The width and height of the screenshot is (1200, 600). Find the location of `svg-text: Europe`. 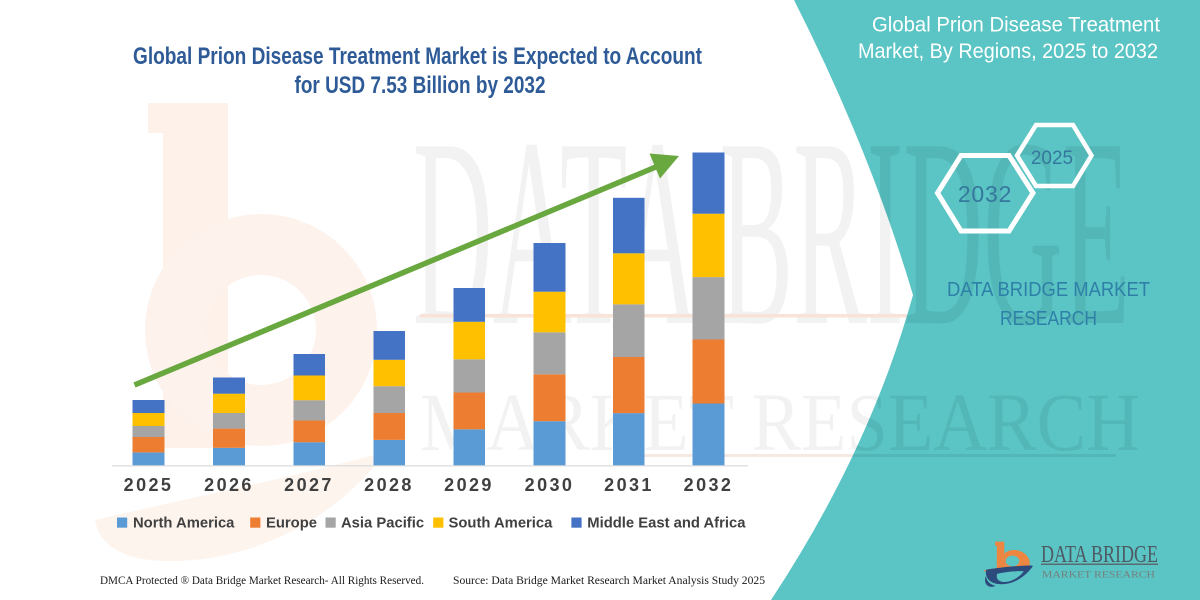

svg-text: Europe is located at coordinates (291, 524).